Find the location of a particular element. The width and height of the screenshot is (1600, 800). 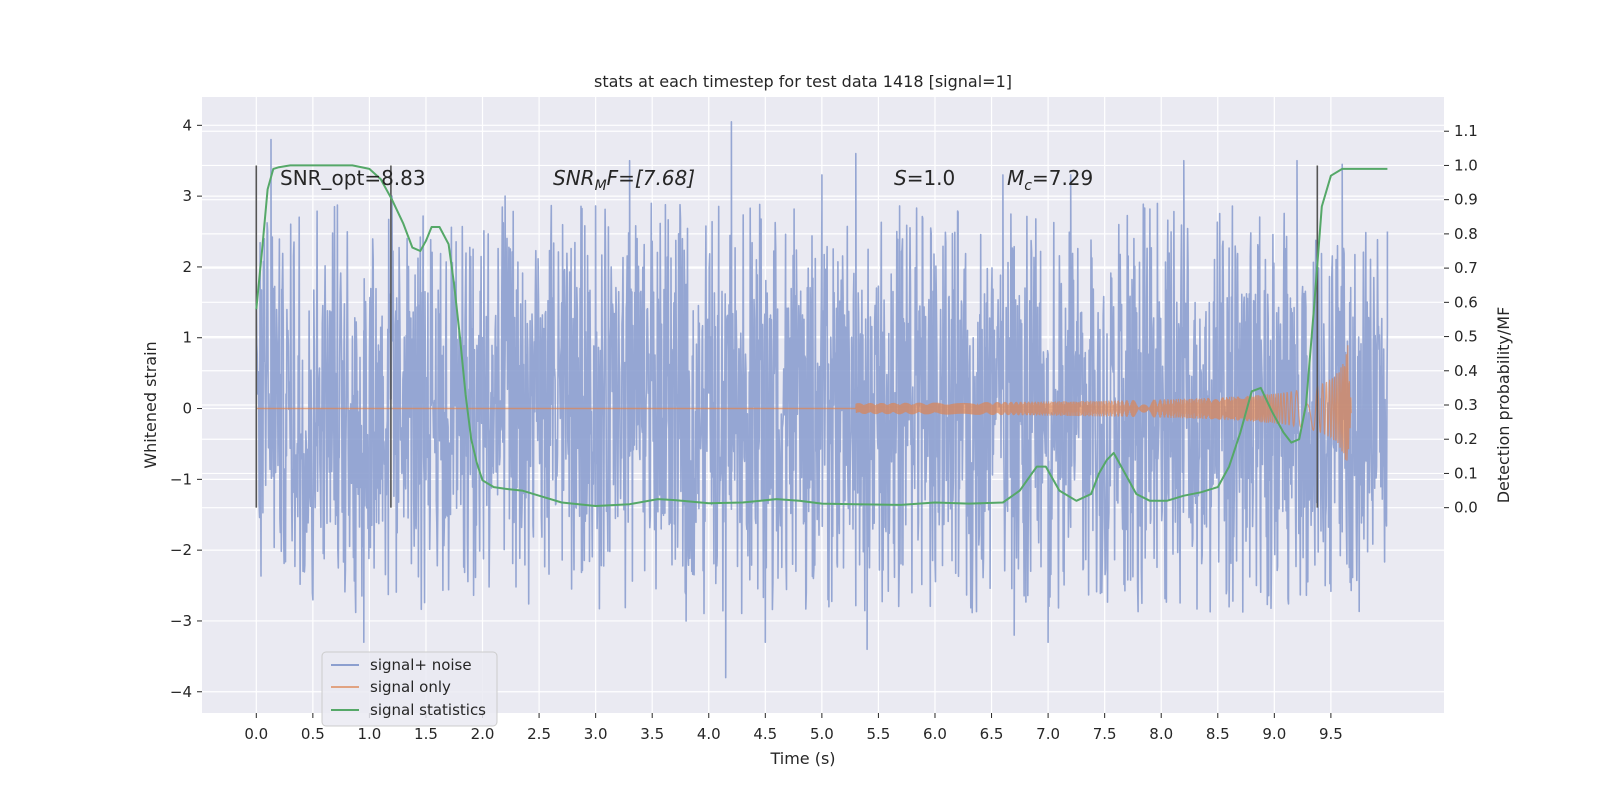

y-right-tick-label: 0.0 is located at coordinates (1466, 508).